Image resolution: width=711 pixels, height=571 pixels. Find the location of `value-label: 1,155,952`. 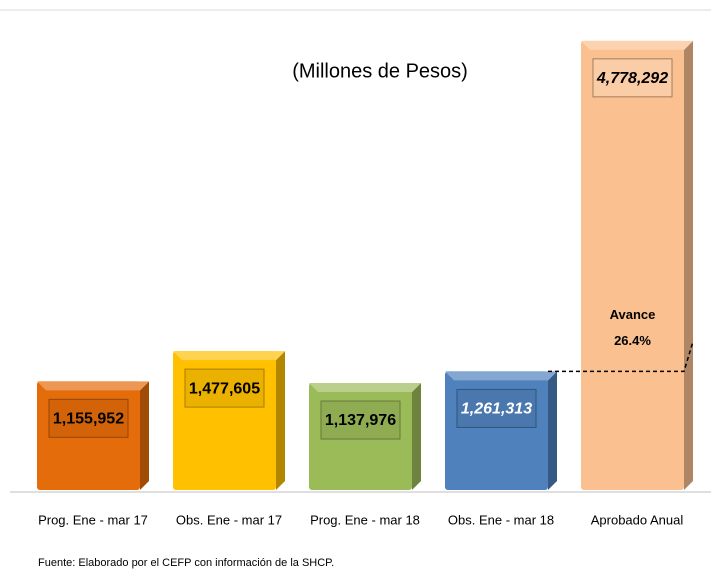

value-label: 1,155,952 is located at coordinates (88, 419).